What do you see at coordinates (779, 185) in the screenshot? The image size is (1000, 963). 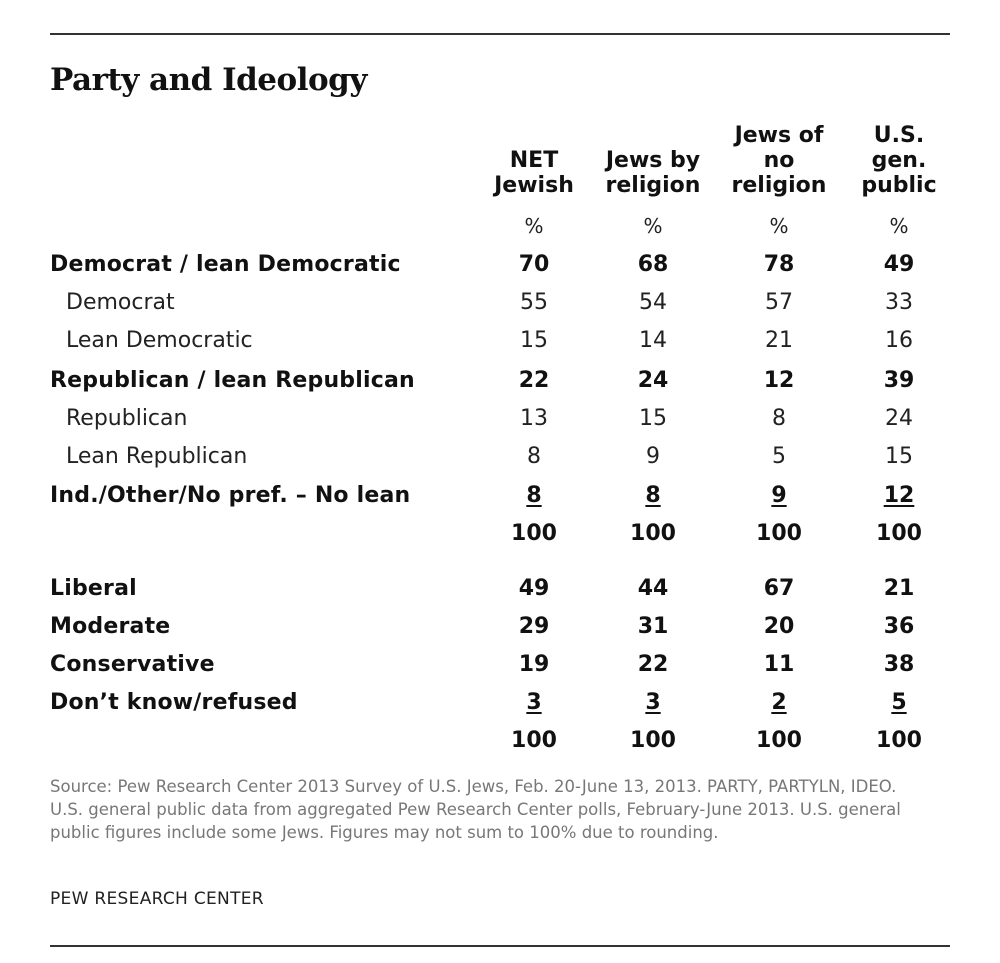 I see `column-header-3-line-3: religion` at bounding box center [779, 185].